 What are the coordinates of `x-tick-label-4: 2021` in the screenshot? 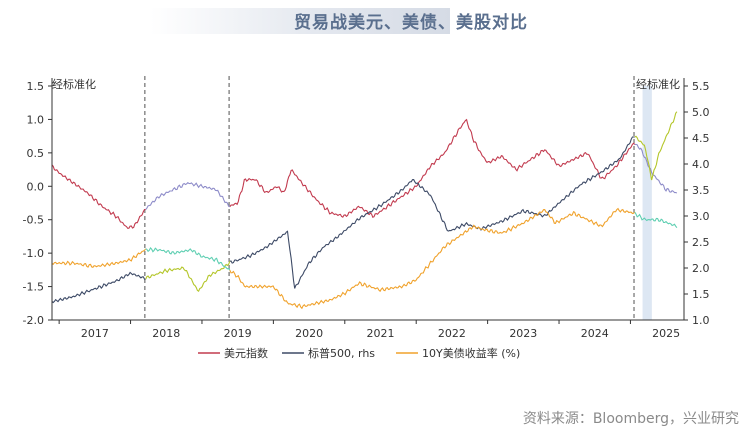 It's located at (380, 333).